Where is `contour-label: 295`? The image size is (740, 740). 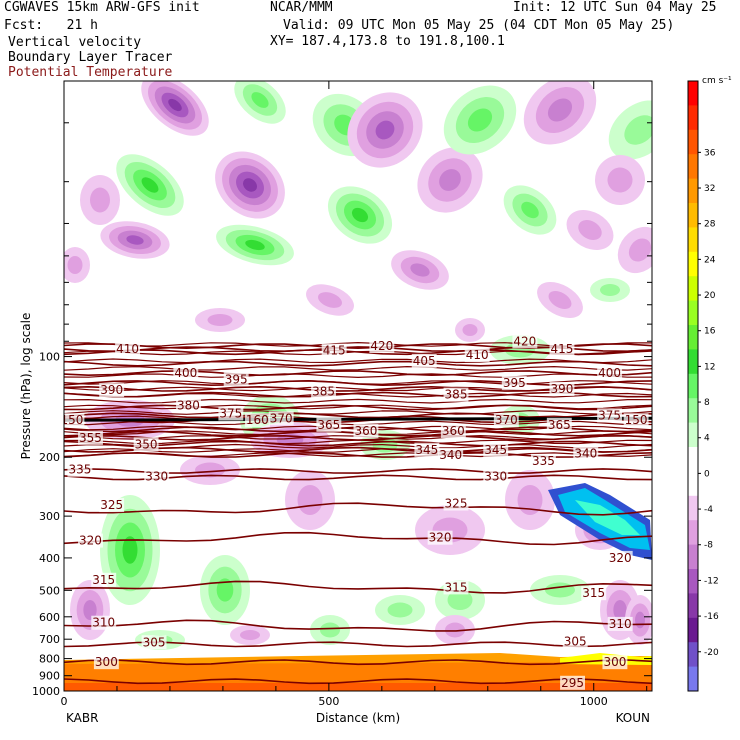 contour-label: 295 is located at coordinates (572, 683).